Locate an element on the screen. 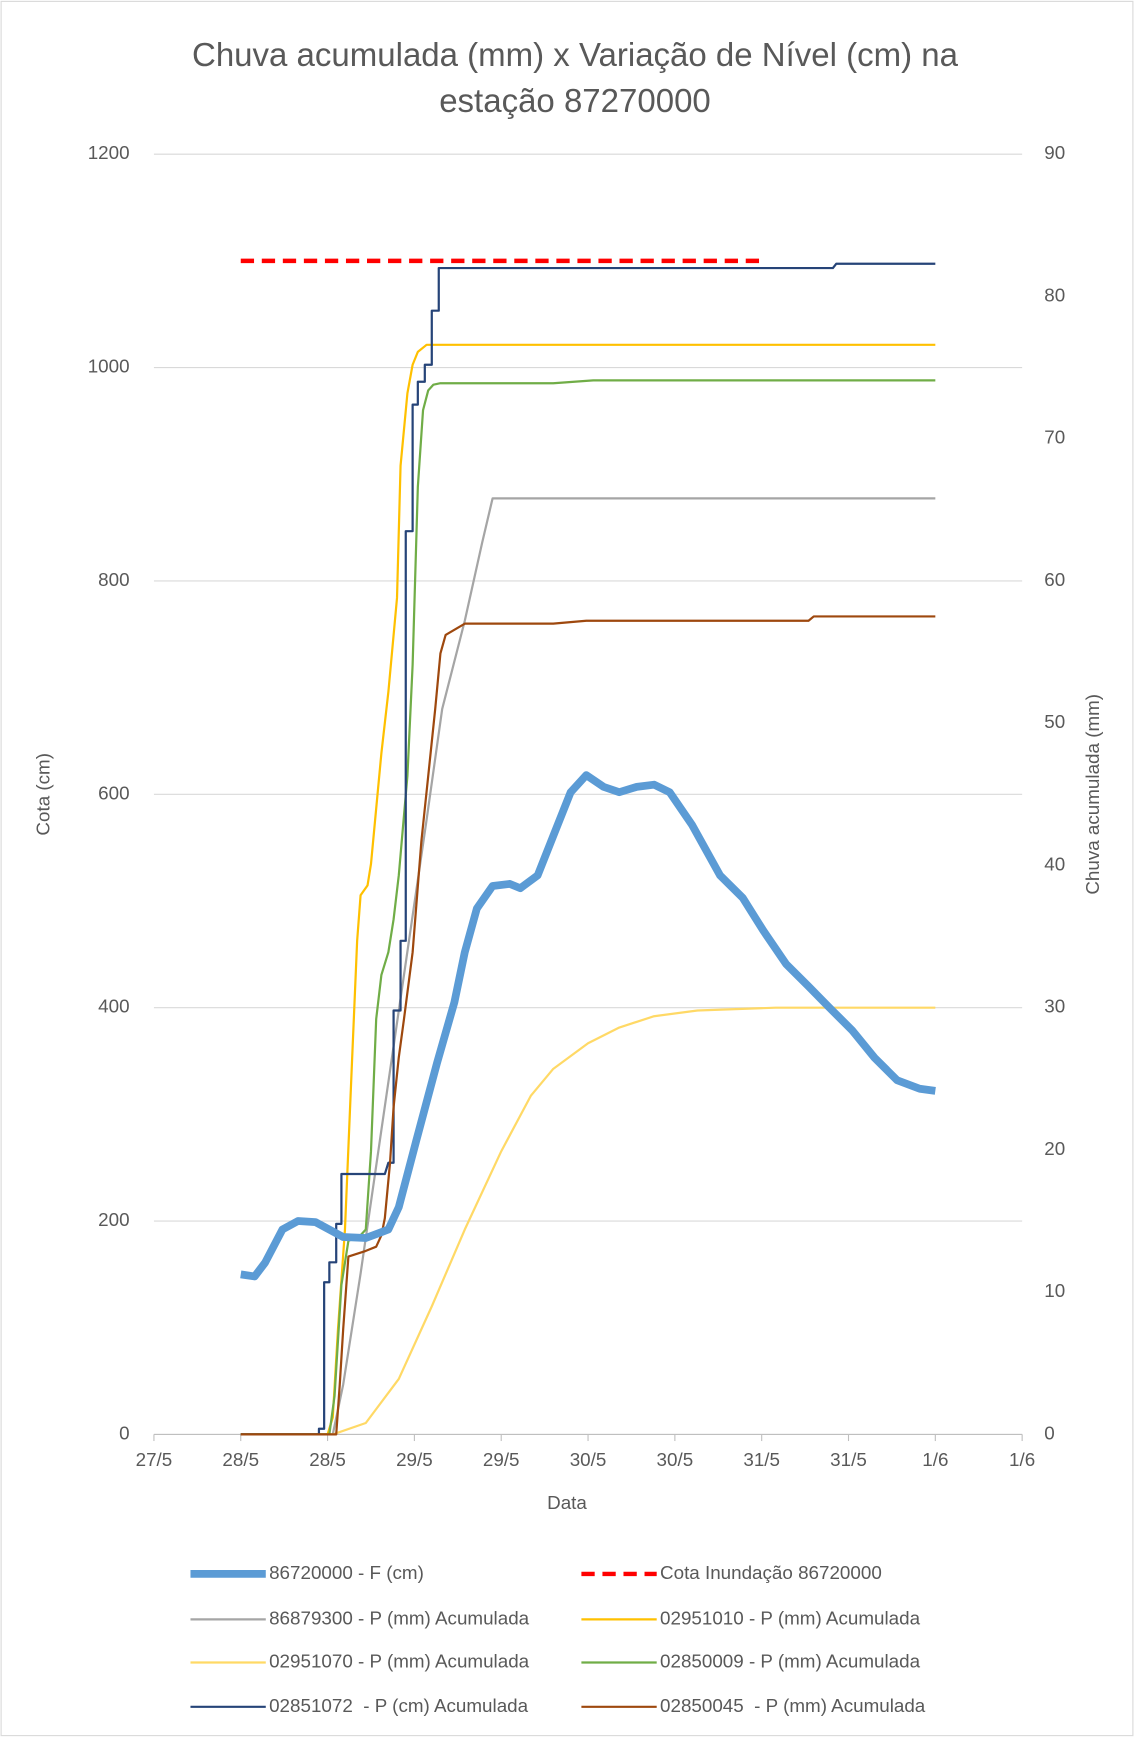  legend-label: 02951070 - P (mm) Acumulada is located at coordinates (399, 1660).